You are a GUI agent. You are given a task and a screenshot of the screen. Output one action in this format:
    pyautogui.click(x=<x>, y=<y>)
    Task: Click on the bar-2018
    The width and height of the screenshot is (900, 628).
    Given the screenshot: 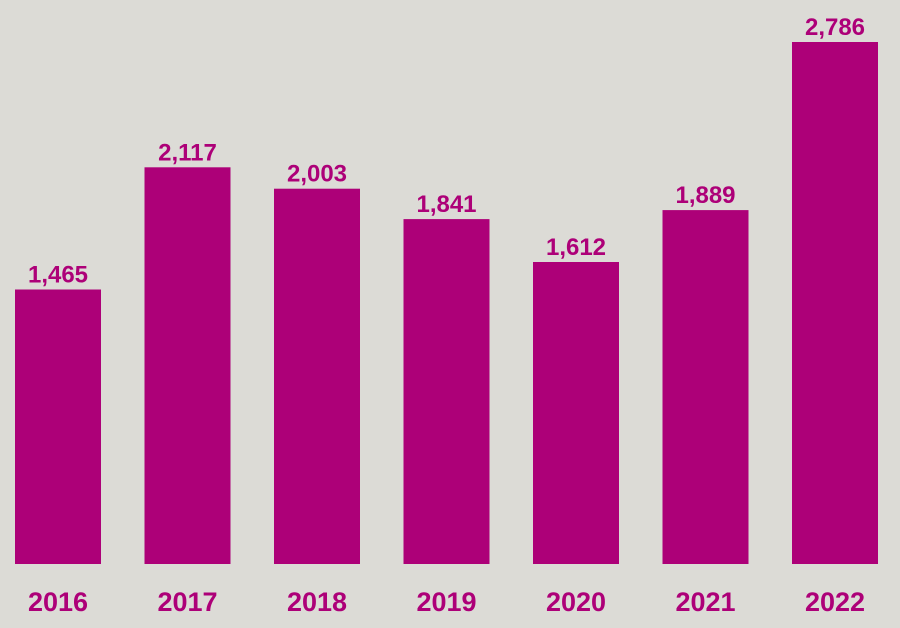 What is the action you would take?
    pyautogui.click(x=317, y=376)
    